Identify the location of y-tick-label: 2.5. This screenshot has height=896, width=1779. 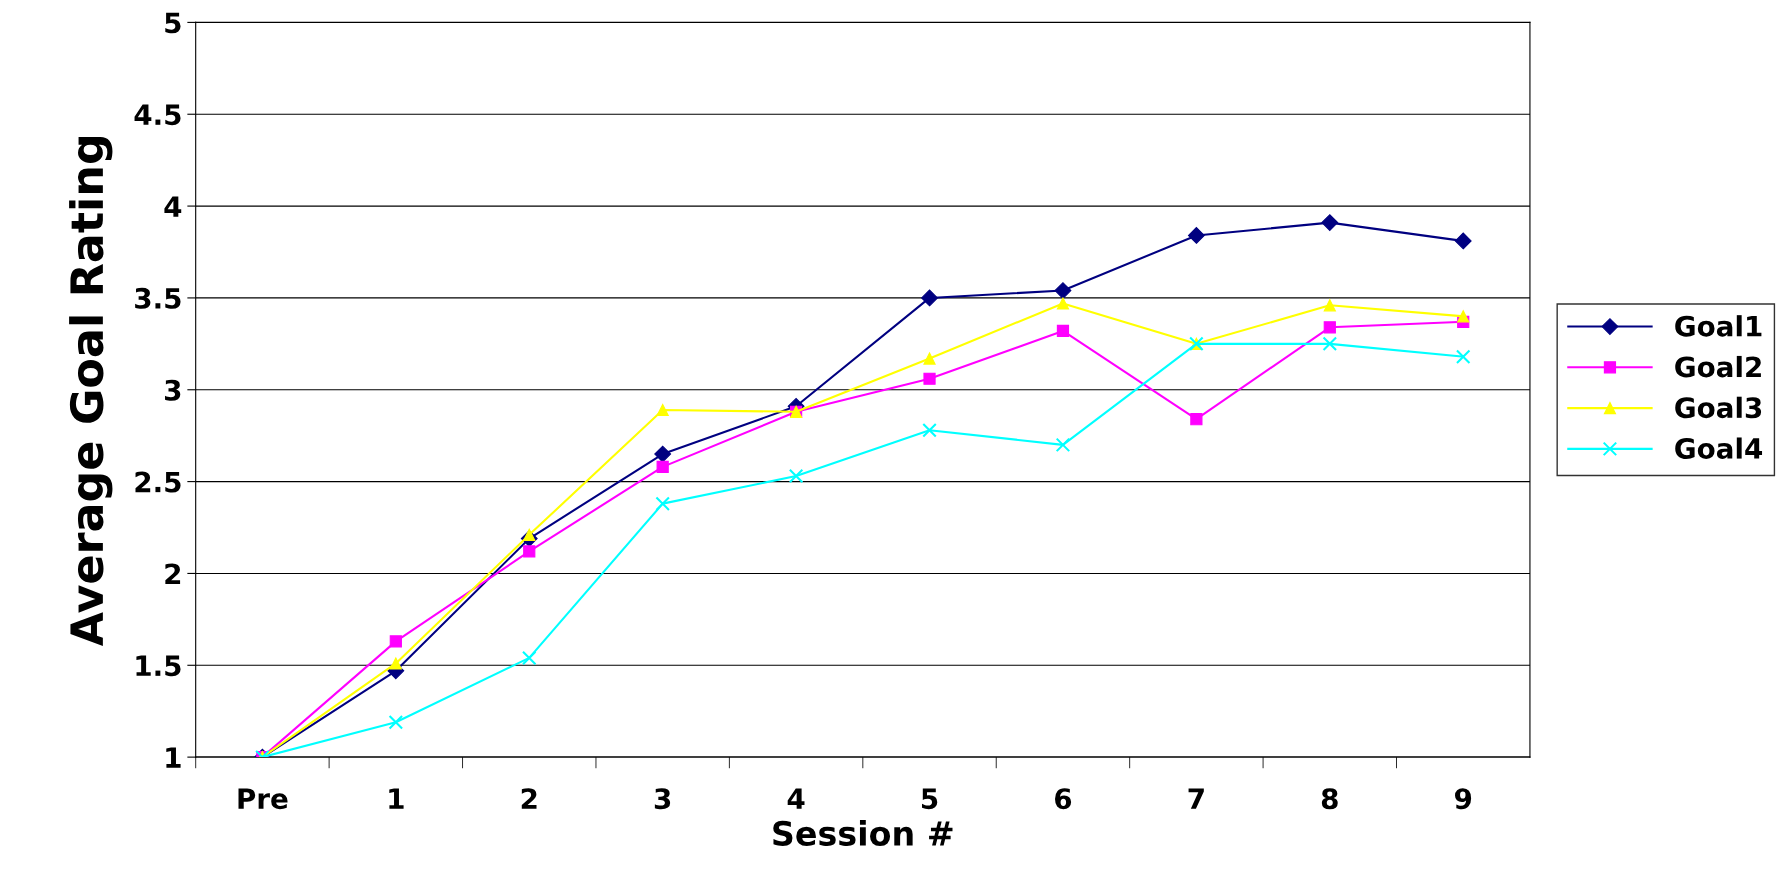
(158, 482).